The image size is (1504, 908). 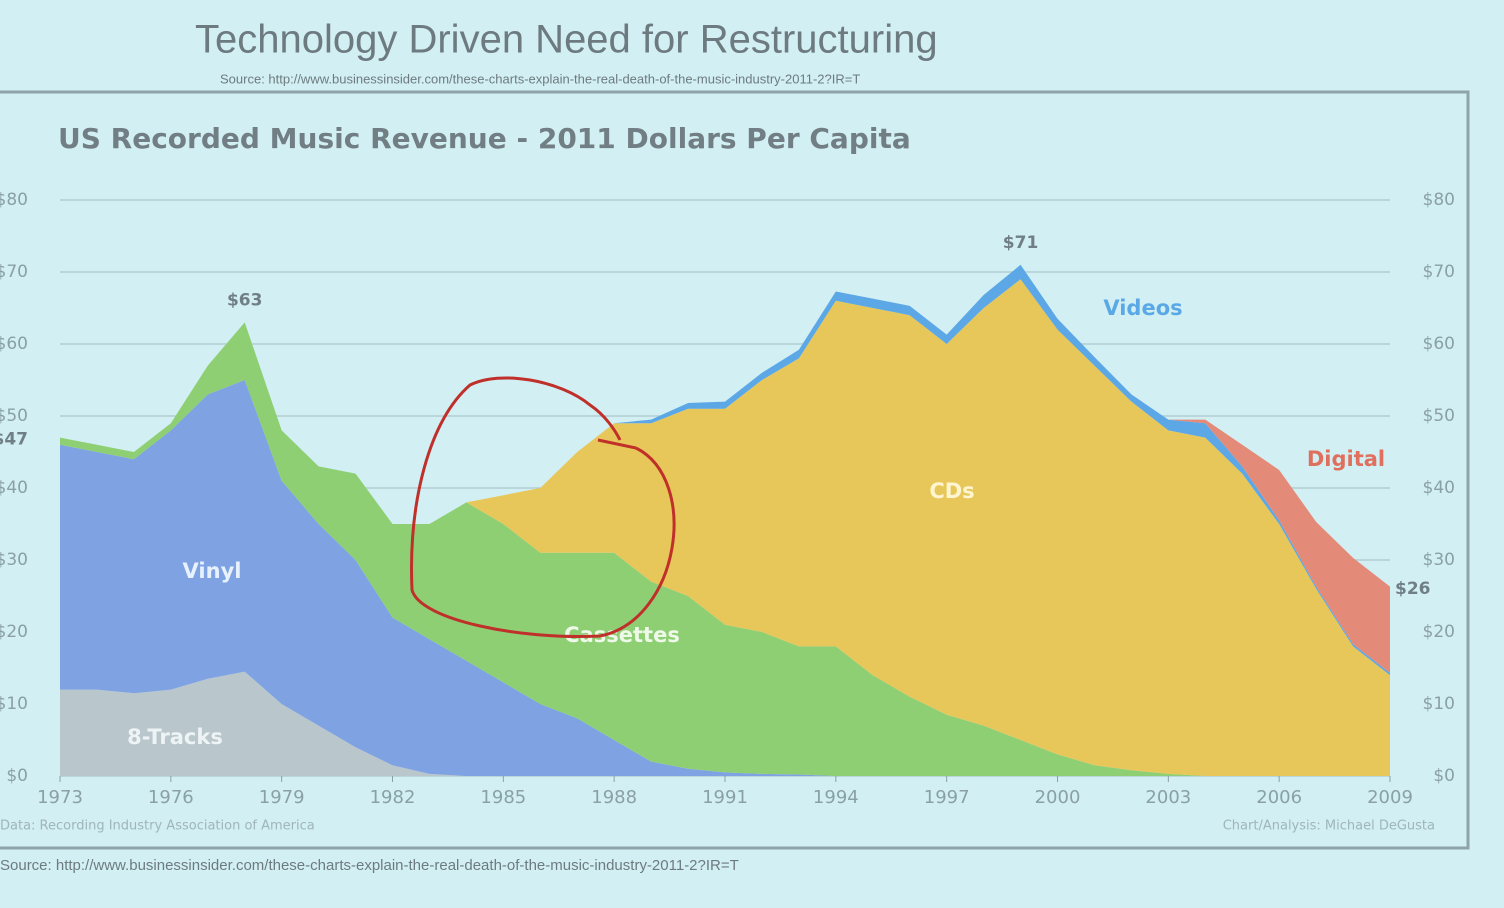 I want to click on x-tick-label: 1973, so click(x=60, y=797).